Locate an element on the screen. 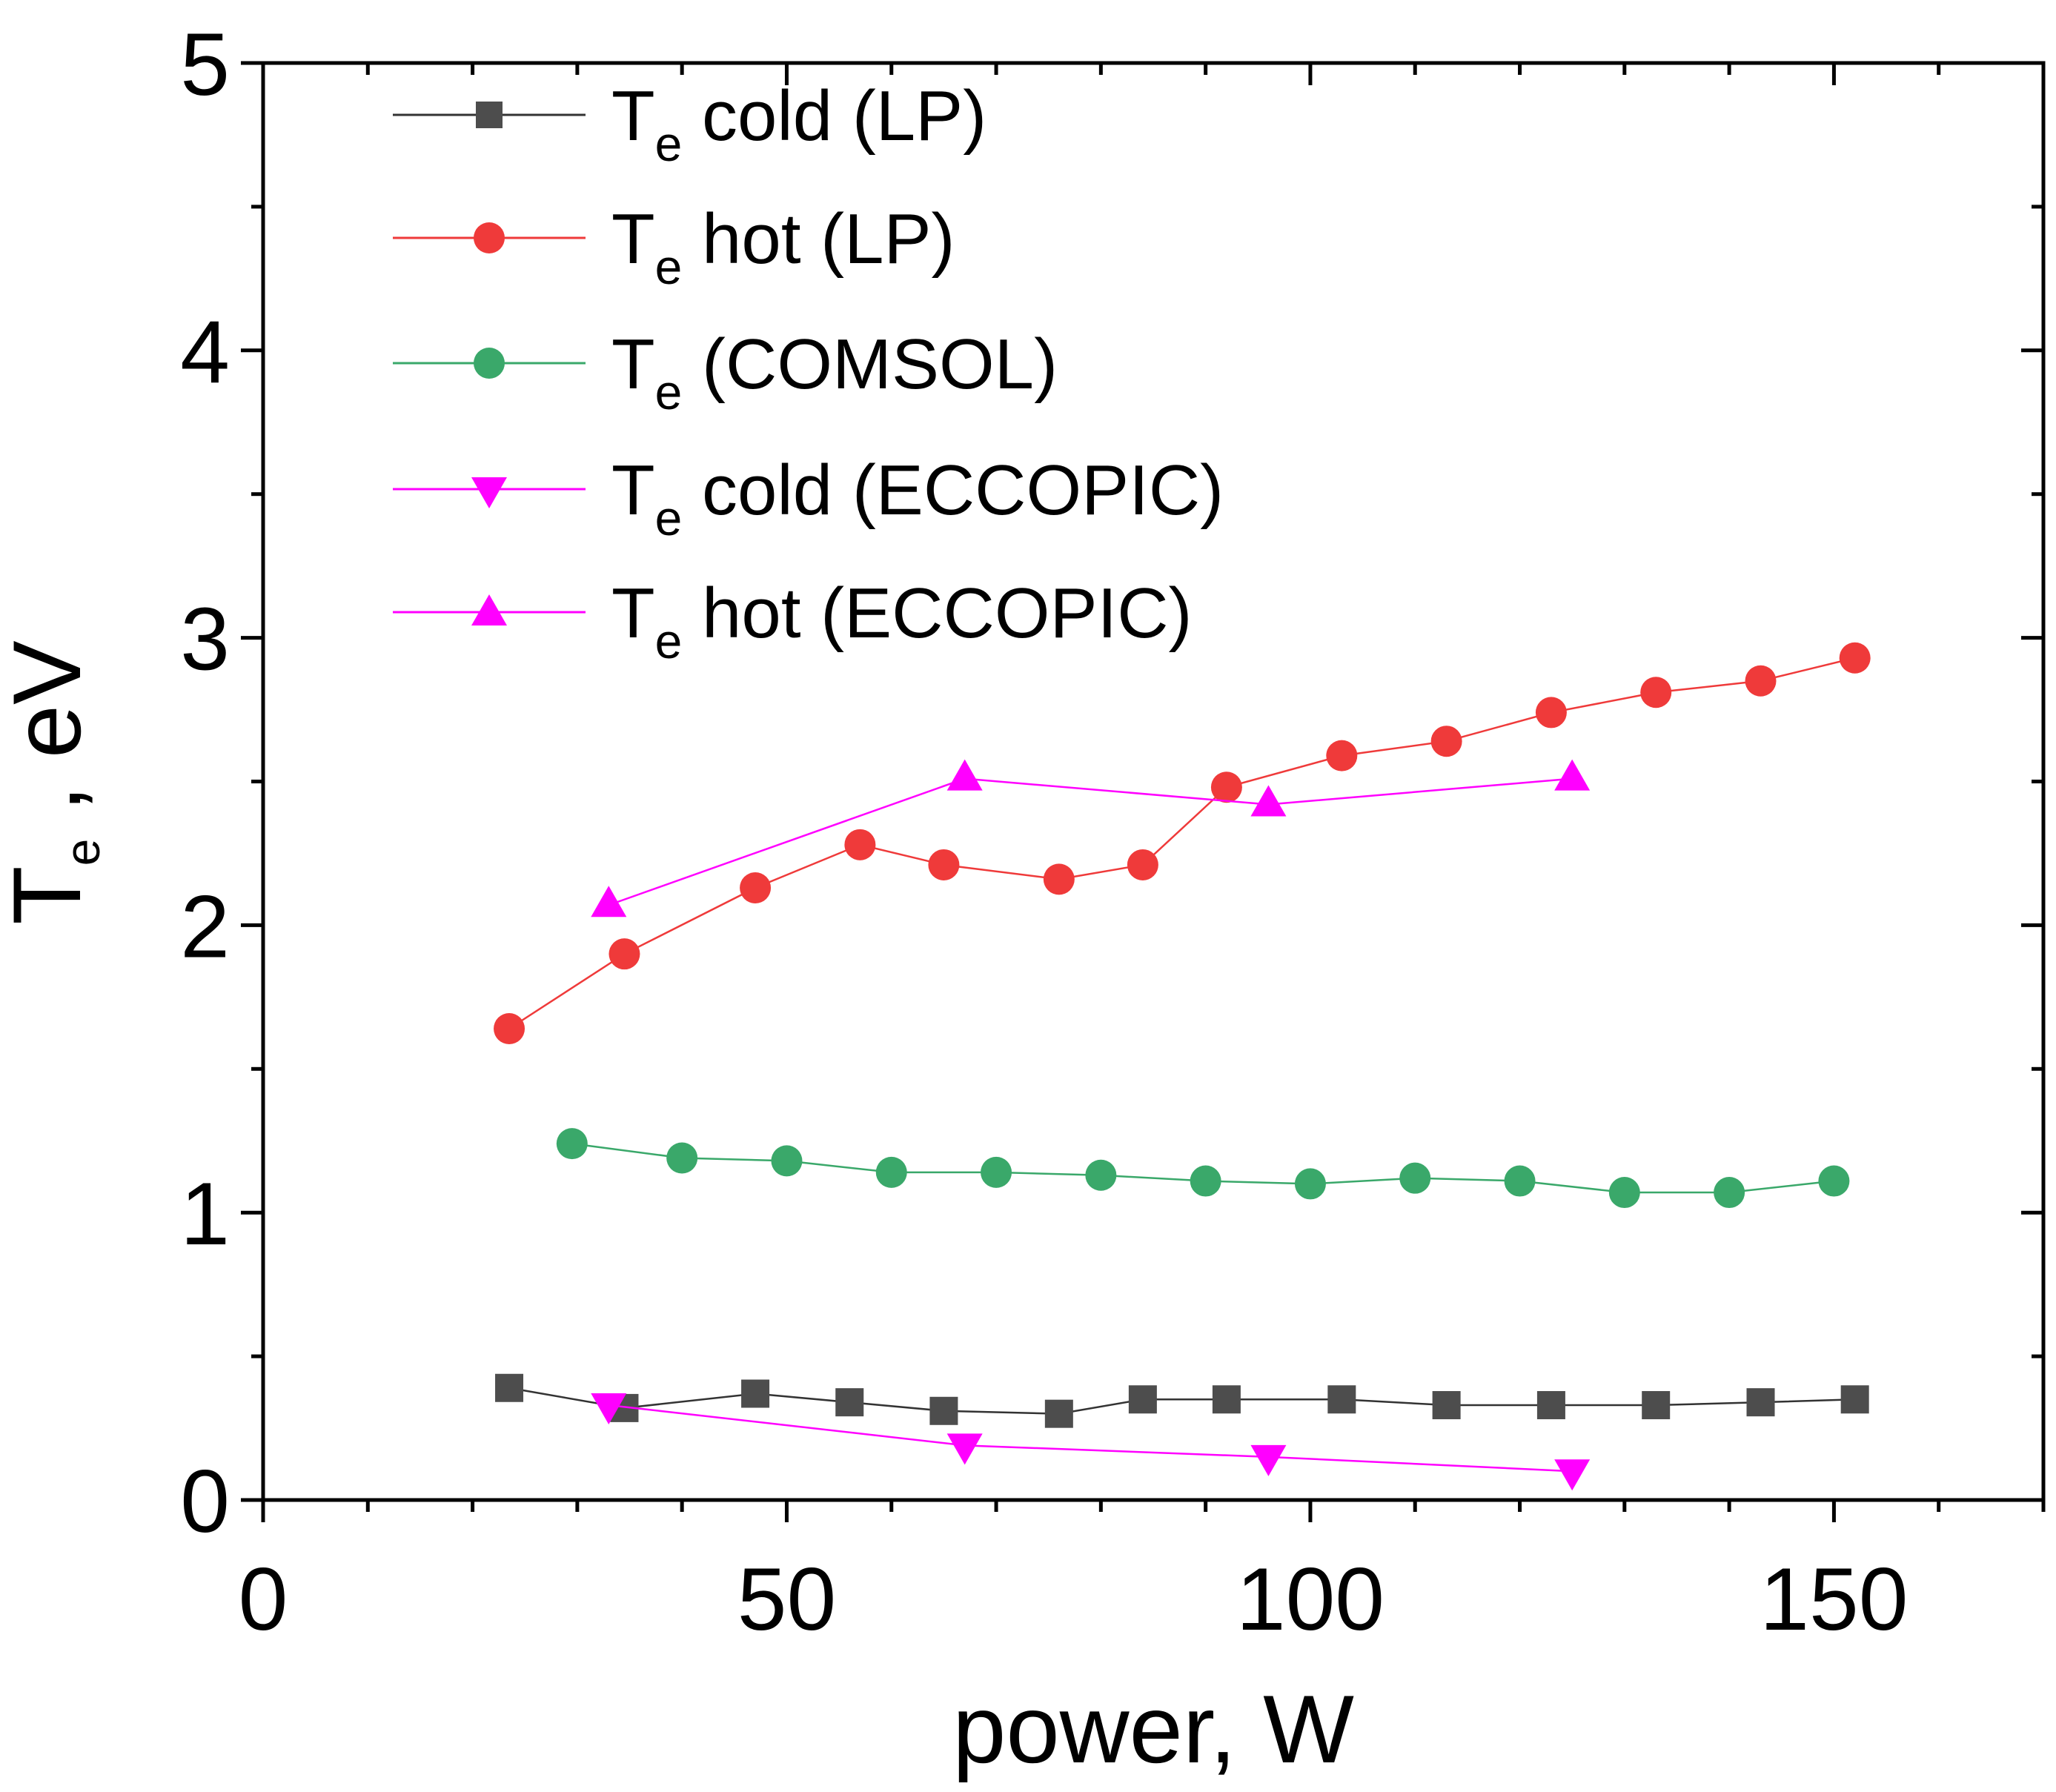 The width and height of the screenshot is (2056, 1792). x-tick-label: 100 is located at coordinates (1310, 1599).